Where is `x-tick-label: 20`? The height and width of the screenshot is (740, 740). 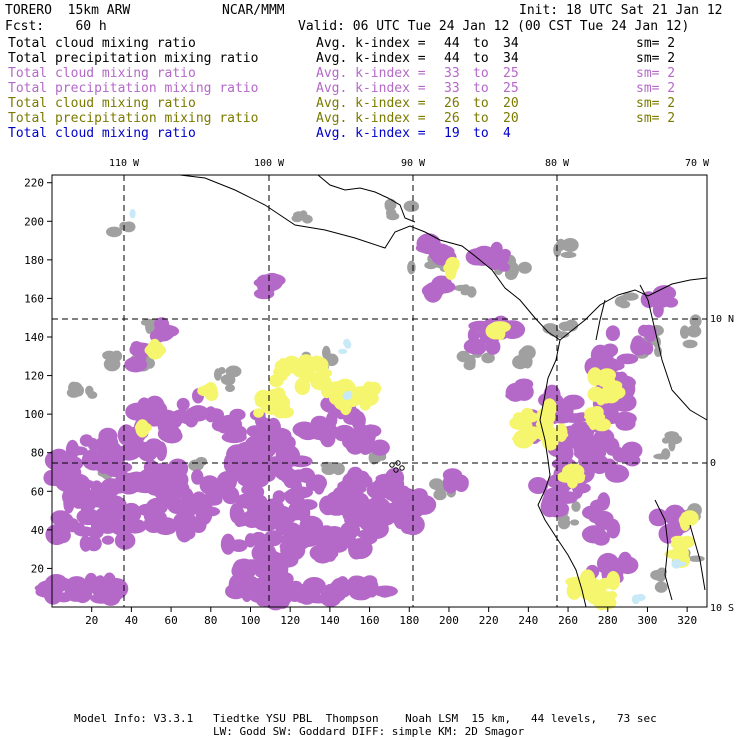
x-tick-label: 20 is located at coordinates (91, 620).